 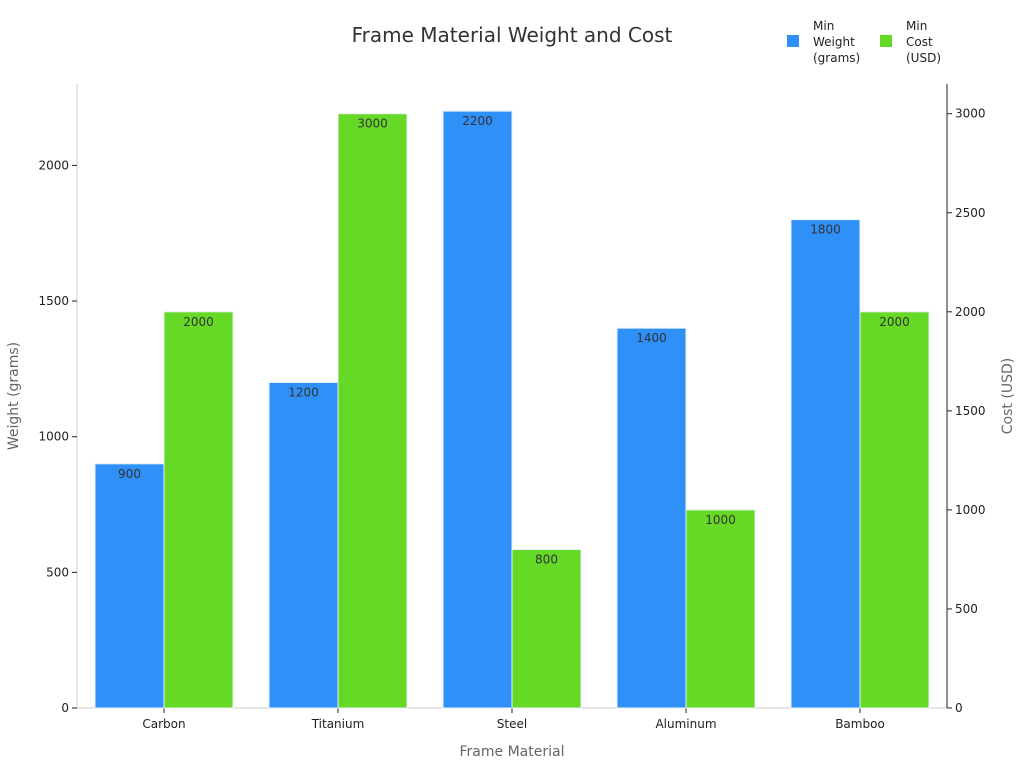 I want to click on legend-swatch-weight, so click(x=793, y=41).